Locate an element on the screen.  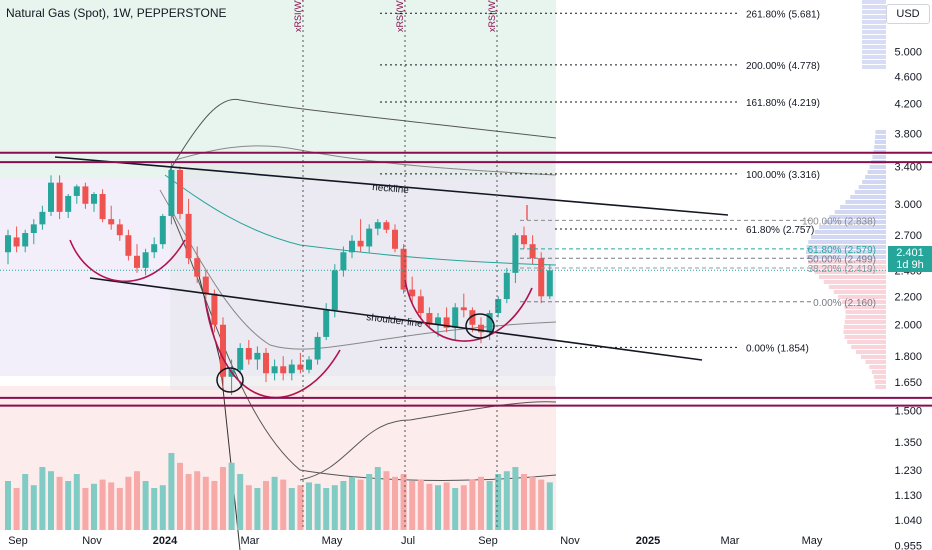
time-tick: Mar is located at coordinates (730, 541).